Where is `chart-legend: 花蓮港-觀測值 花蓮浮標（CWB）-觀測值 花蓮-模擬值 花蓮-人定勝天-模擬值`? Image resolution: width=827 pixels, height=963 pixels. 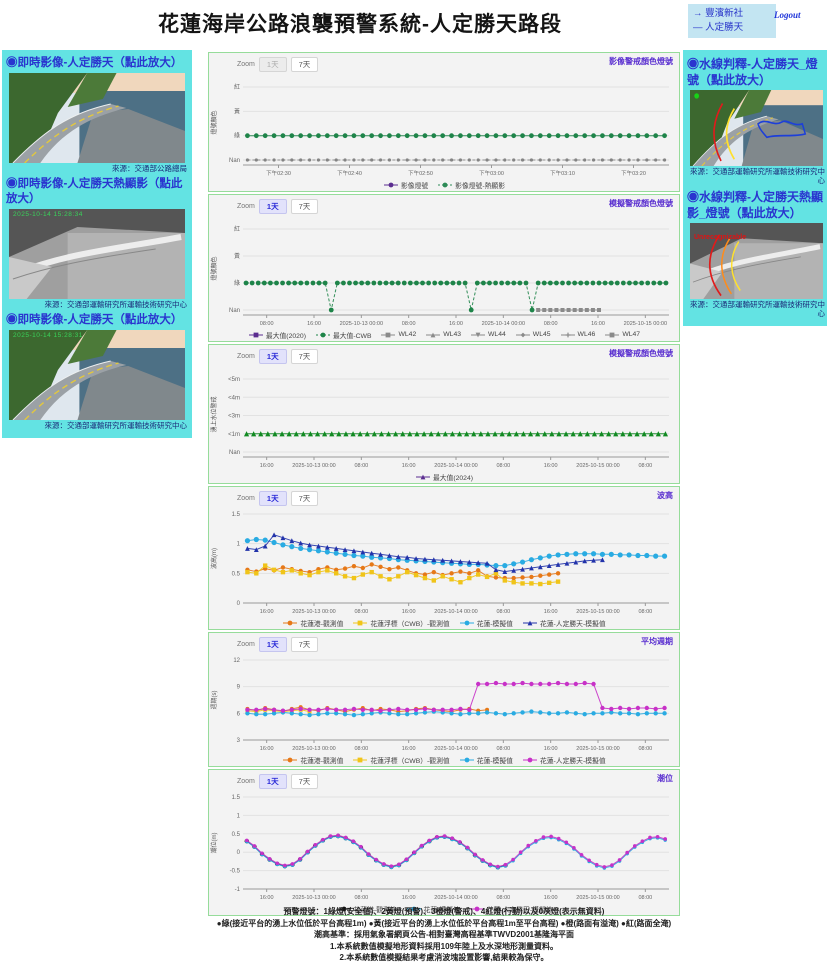 chart-legend: 花蓮港-觀測值 花蓮浮標（CWB）-觀測值 花蓮-模擬值 花蓮-人定勝天-模擬值 is located at coordinates (444, 622).